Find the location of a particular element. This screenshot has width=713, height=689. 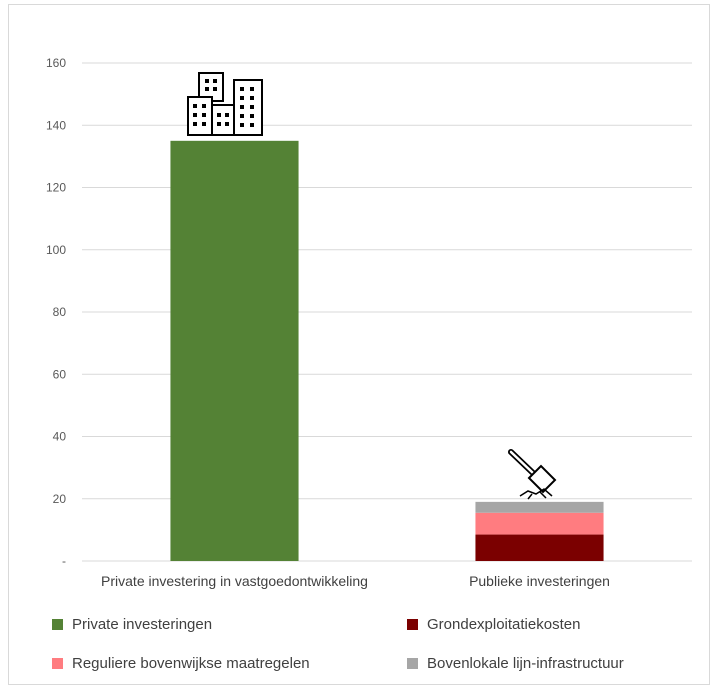

x-tick-label: Publieke investeringen is located at coordinates (539, 581).